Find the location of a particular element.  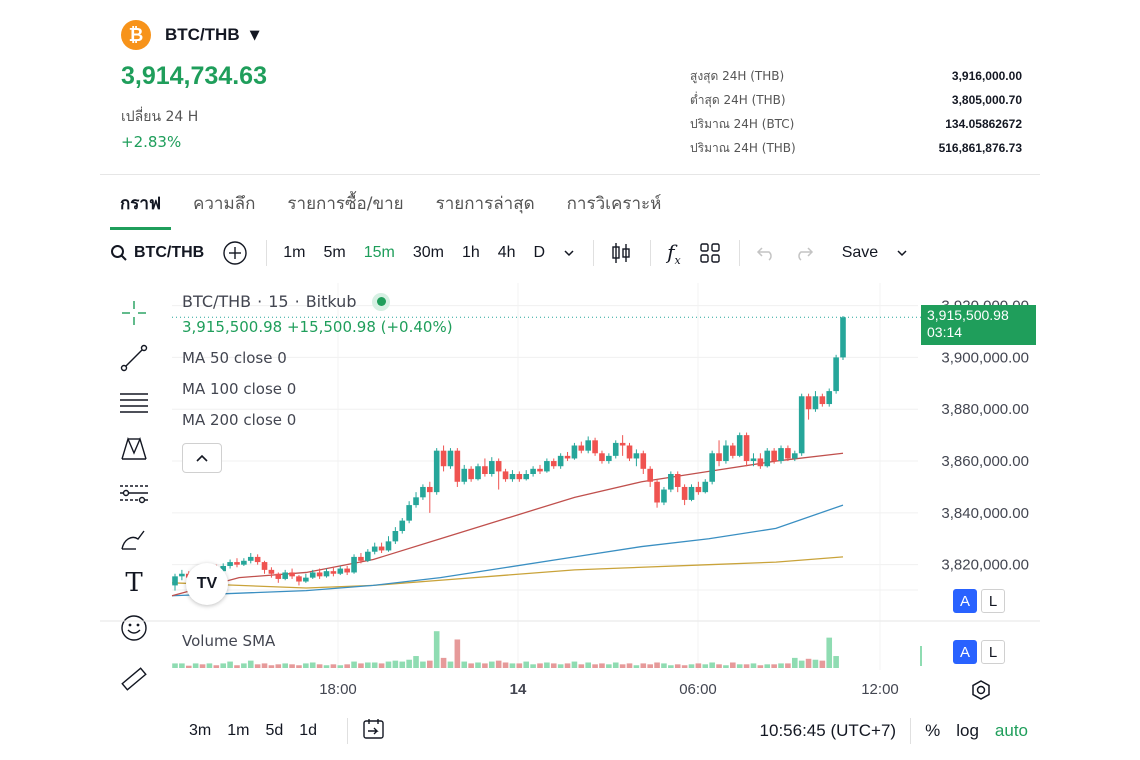

price-scale-mode: A L is located at coordinates (979, 601).